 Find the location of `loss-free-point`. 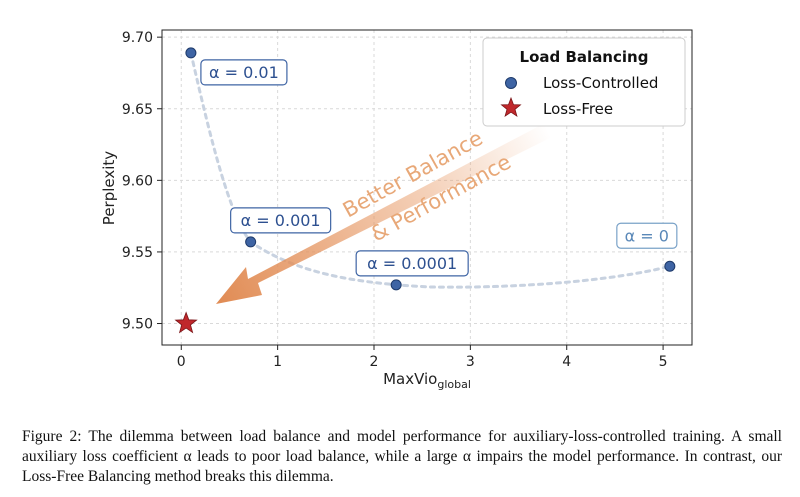

loss-free-point is located at coordinates (186, 322).